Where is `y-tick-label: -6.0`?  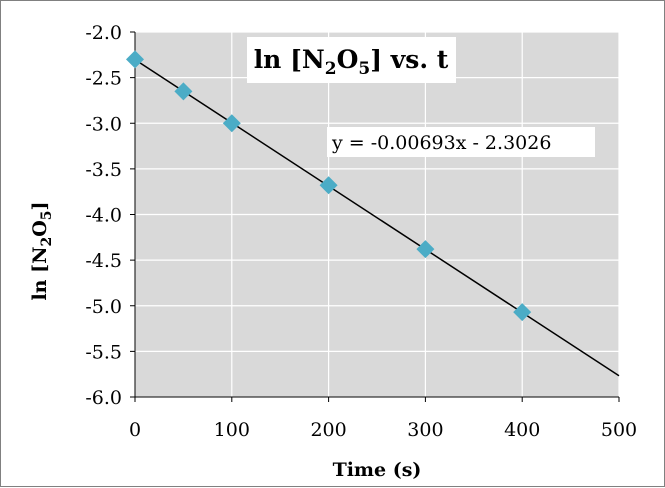 y-tick-label: -6.0 is located at coordinates (103, 398).